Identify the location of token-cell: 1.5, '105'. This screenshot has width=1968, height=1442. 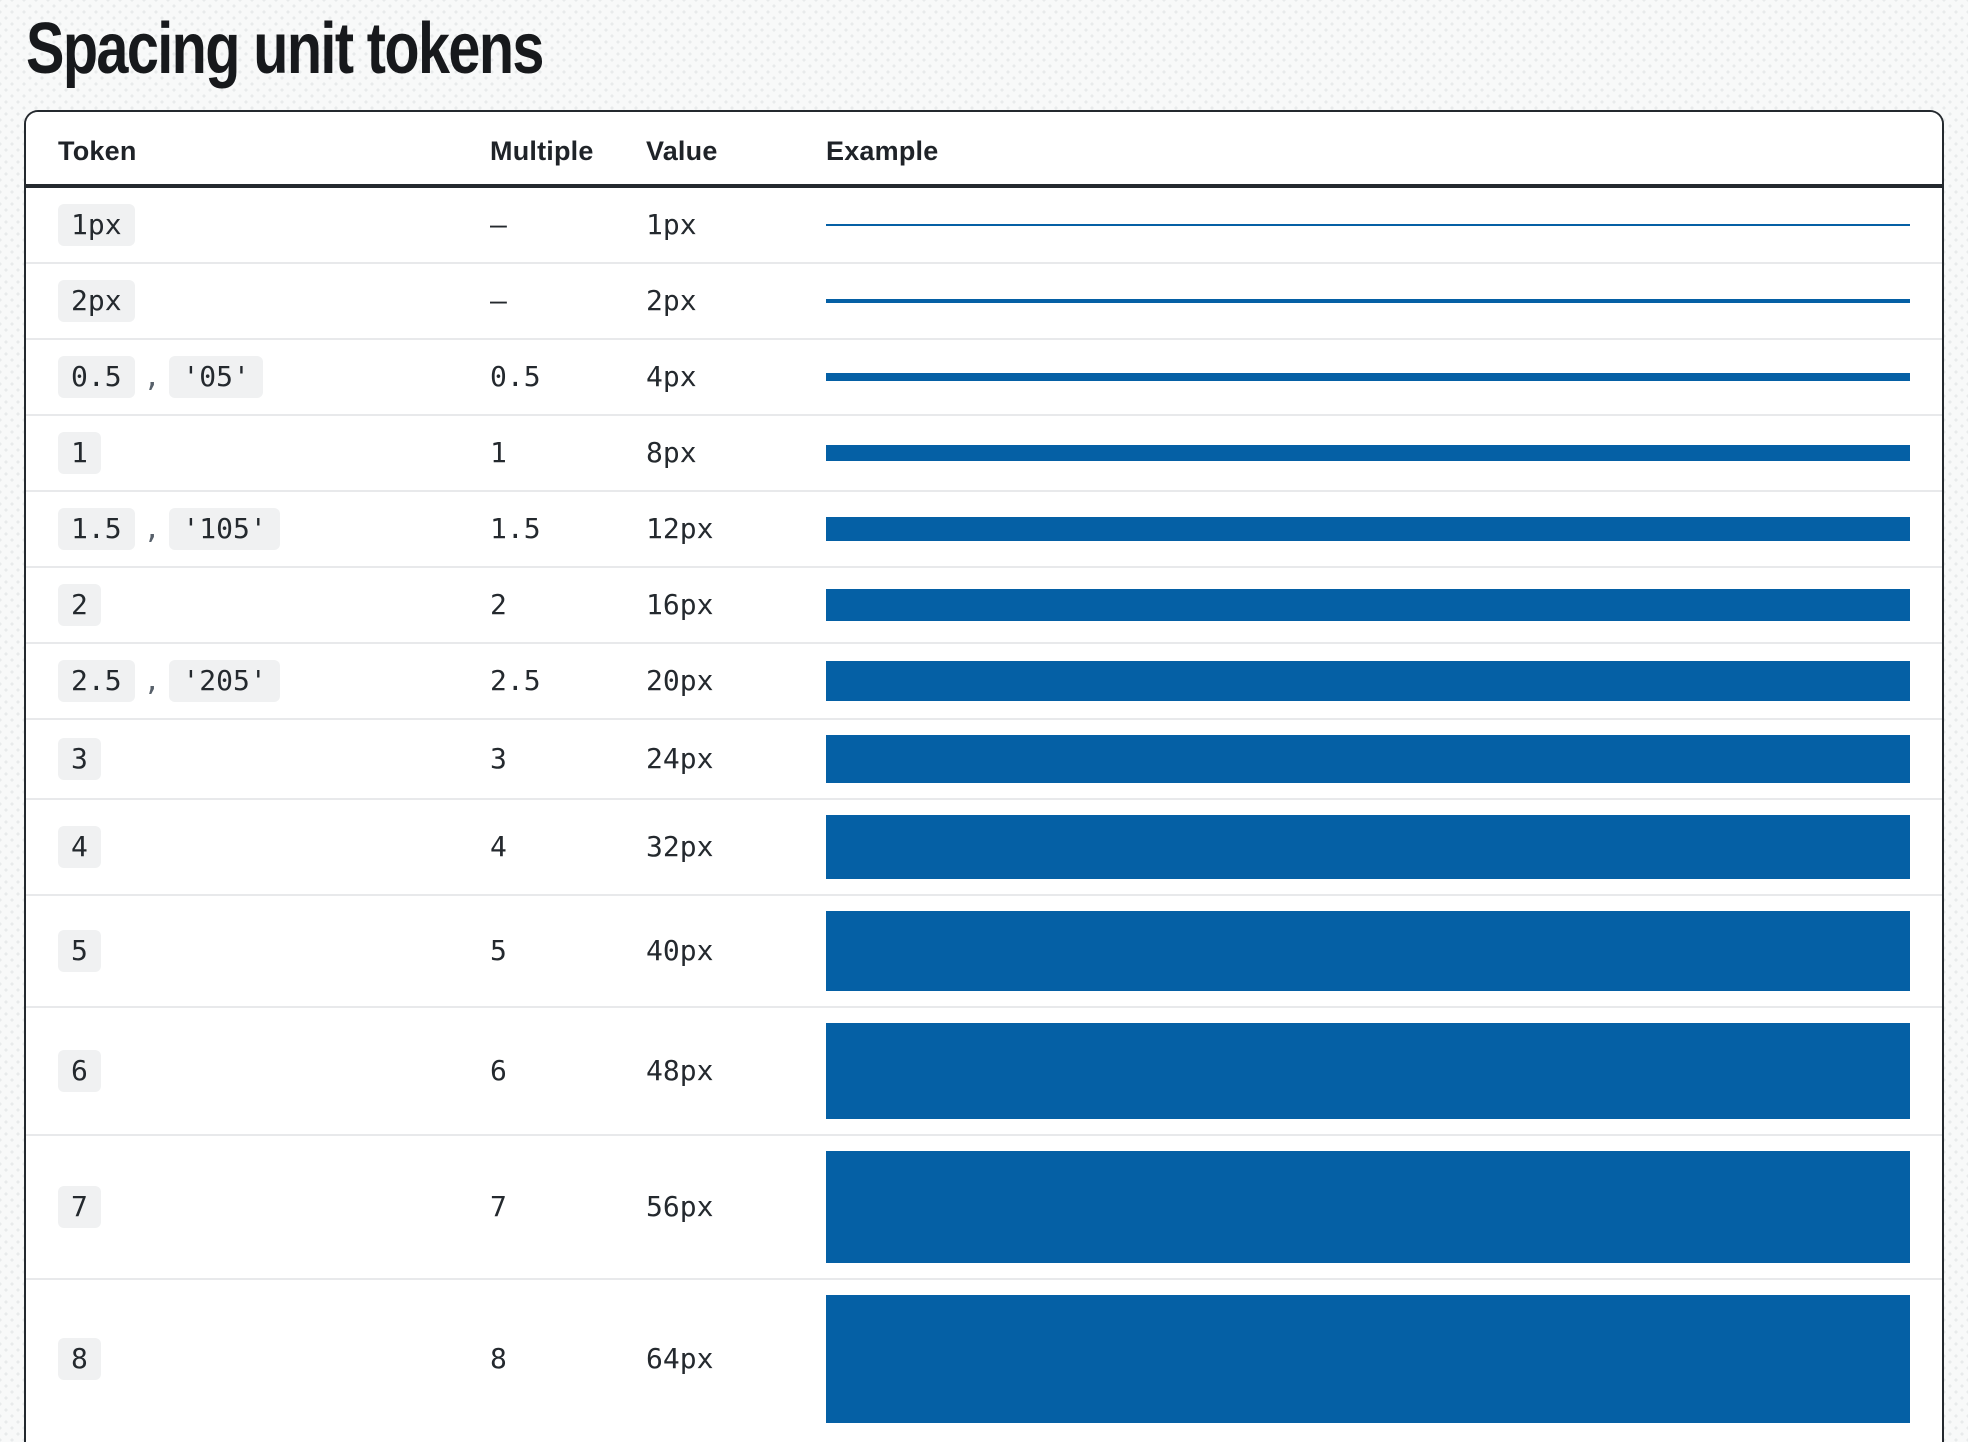
(242, 528).